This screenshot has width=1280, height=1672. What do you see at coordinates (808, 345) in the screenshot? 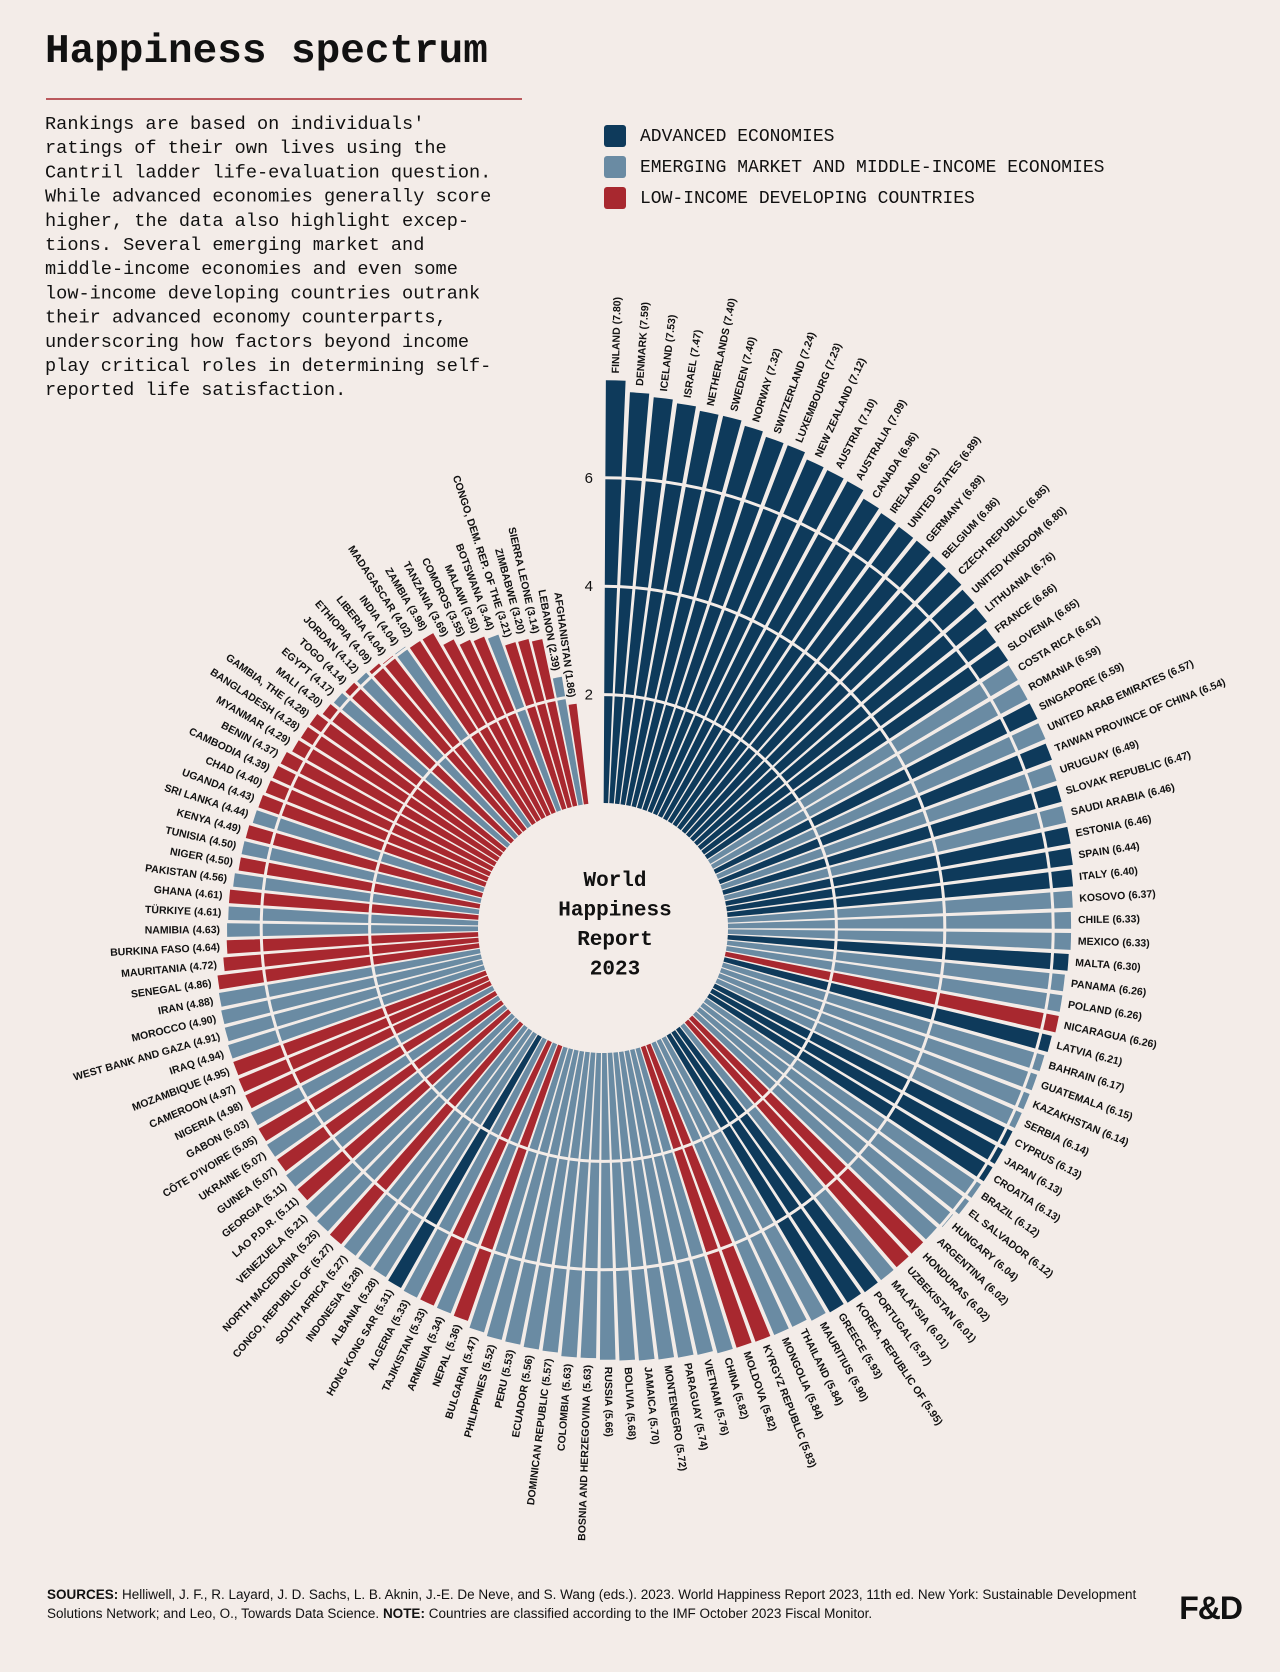
I see `value-label: (7.24)` at bounding box center [808, 345].